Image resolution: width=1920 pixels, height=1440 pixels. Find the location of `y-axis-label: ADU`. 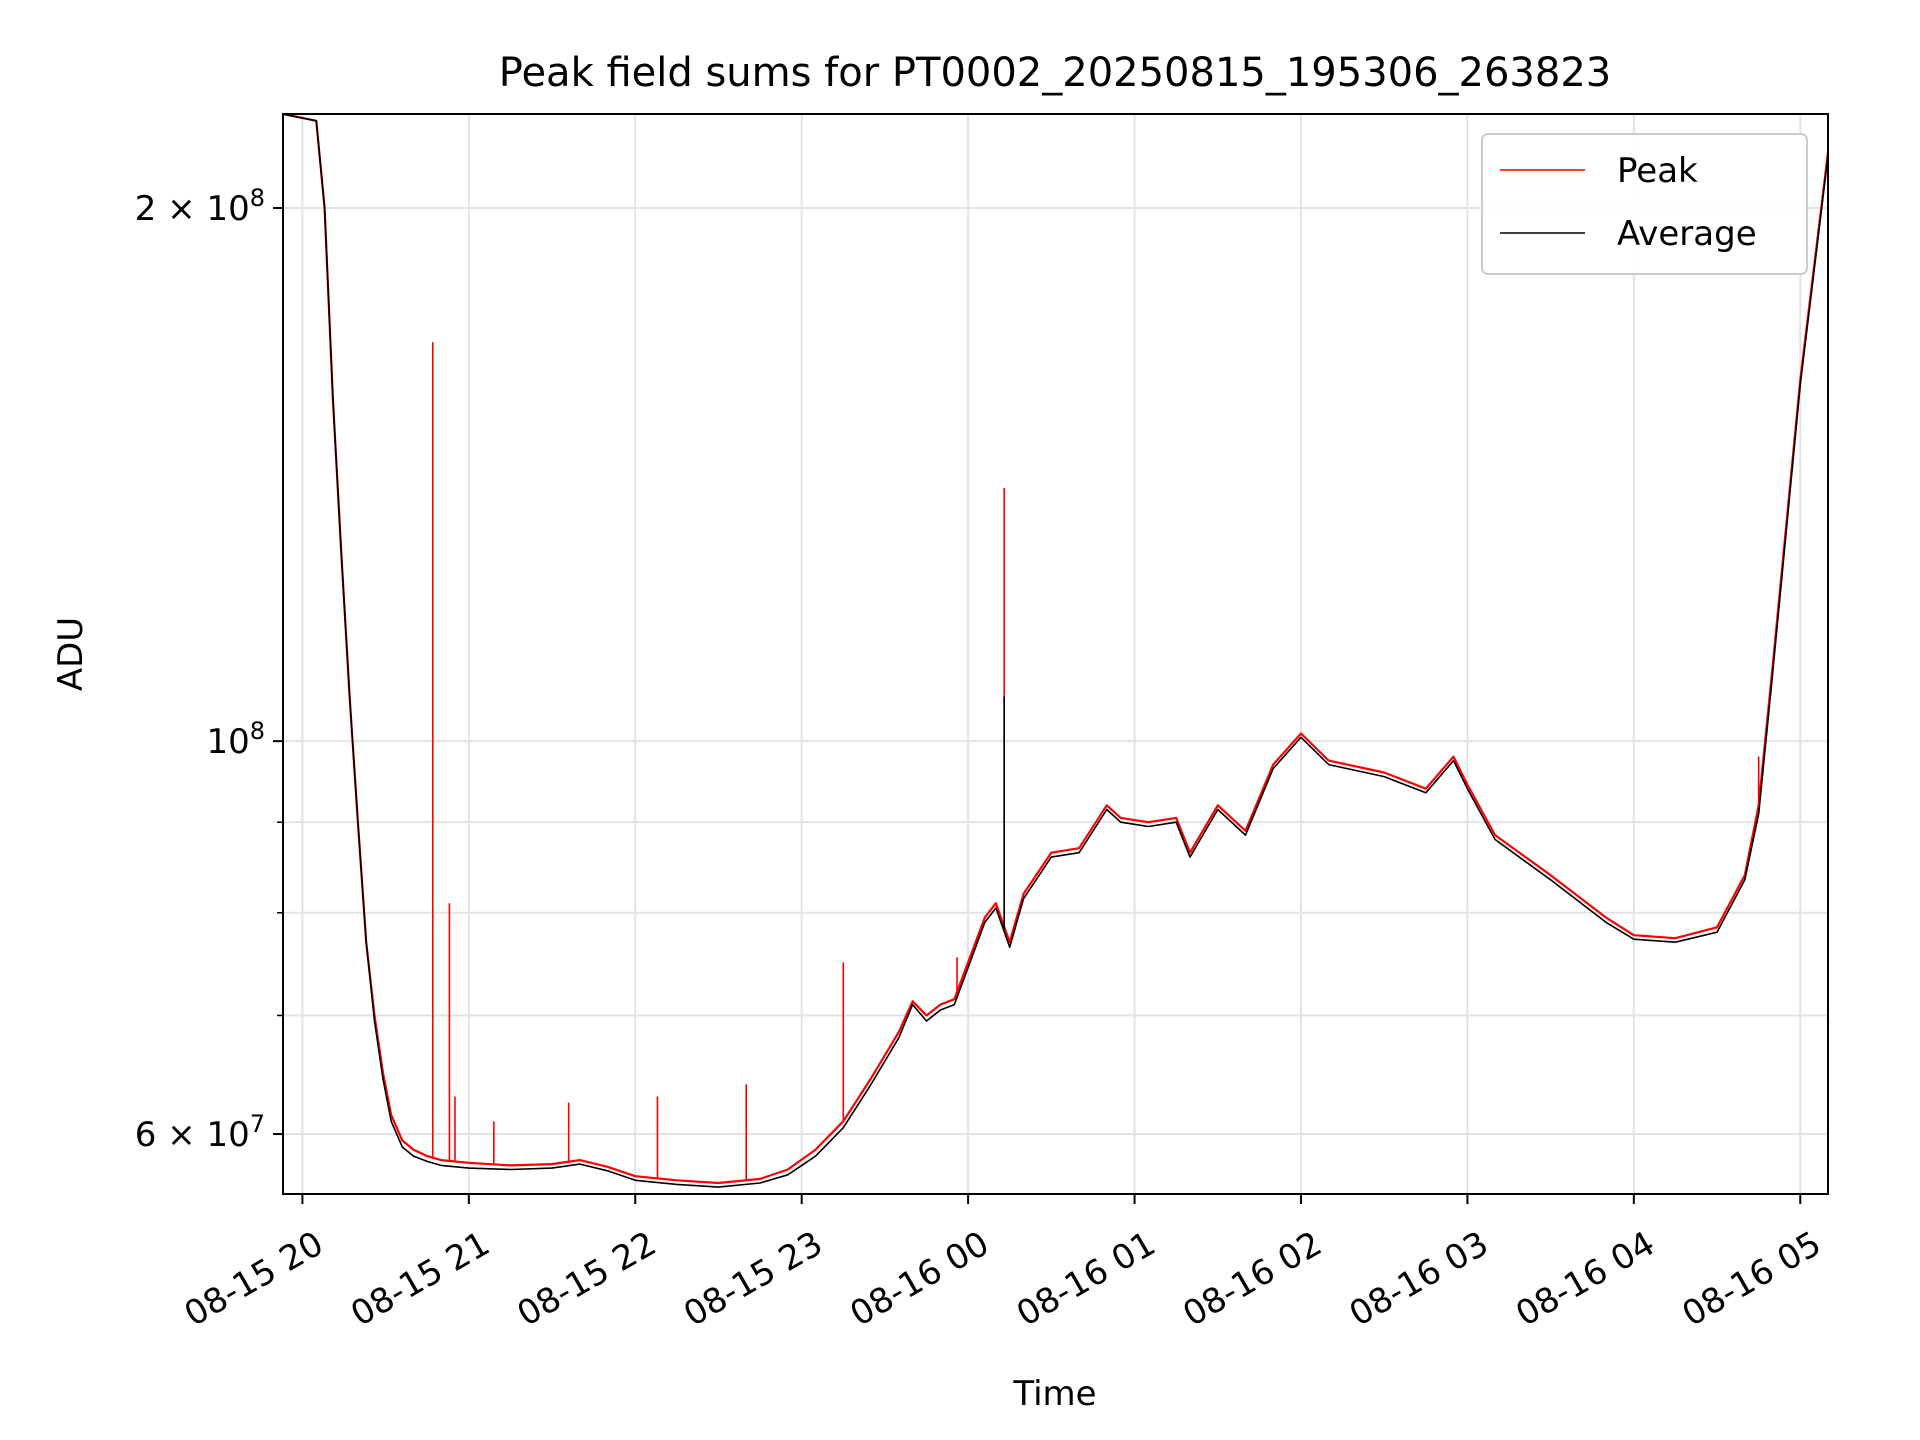

y-axis-label: ADU is located at coordinates (71, 654).